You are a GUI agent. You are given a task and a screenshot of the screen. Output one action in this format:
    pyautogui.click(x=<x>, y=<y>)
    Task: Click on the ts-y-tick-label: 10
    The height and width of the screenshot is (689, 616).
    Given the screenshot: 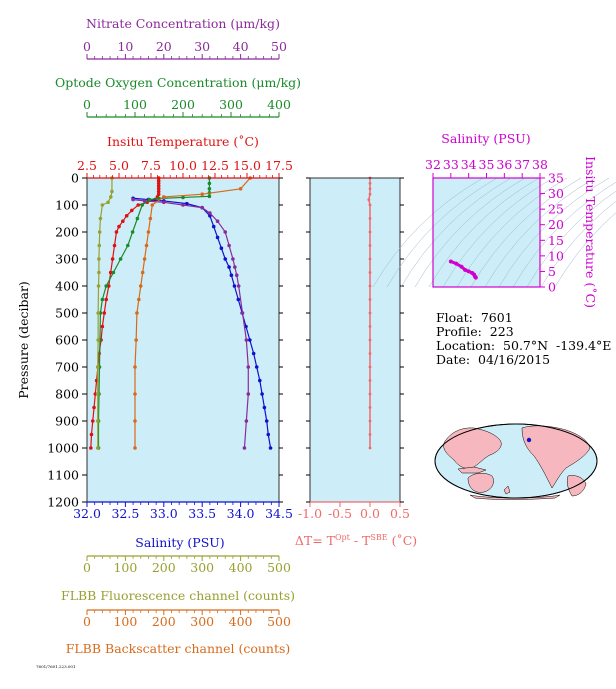 What is the action you would take?
    pyautogui.click(x=556, y=255)
    